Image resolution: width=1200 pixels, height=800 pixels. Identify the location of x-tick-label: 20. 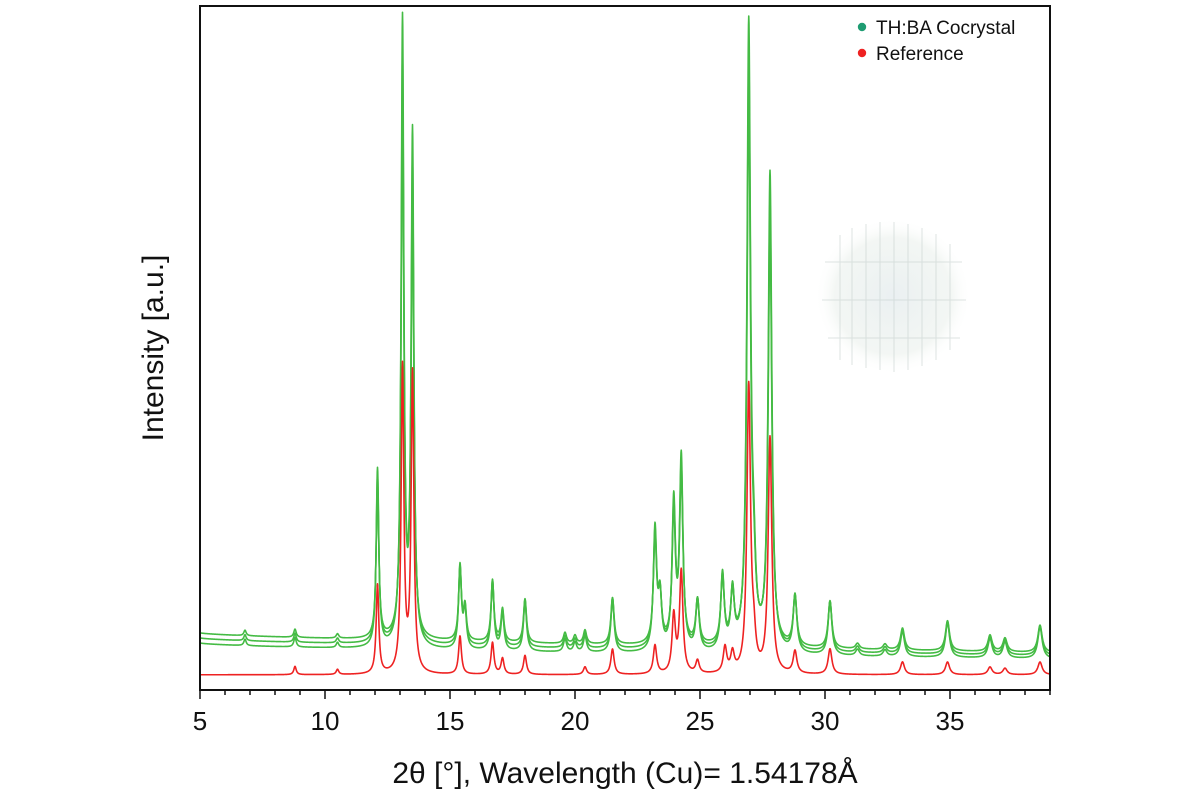
(575, 721).